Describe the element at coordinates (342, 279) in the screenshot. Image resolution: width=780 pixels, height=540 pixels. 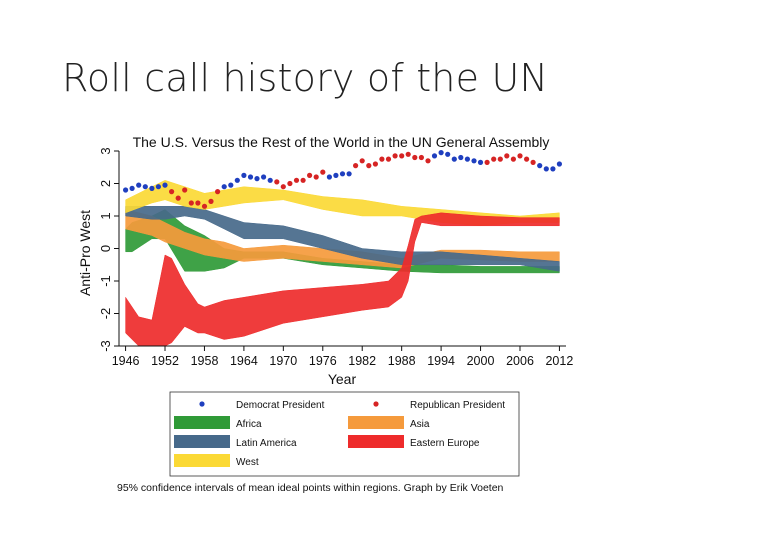
I see `band-eastern-europe` at that location.